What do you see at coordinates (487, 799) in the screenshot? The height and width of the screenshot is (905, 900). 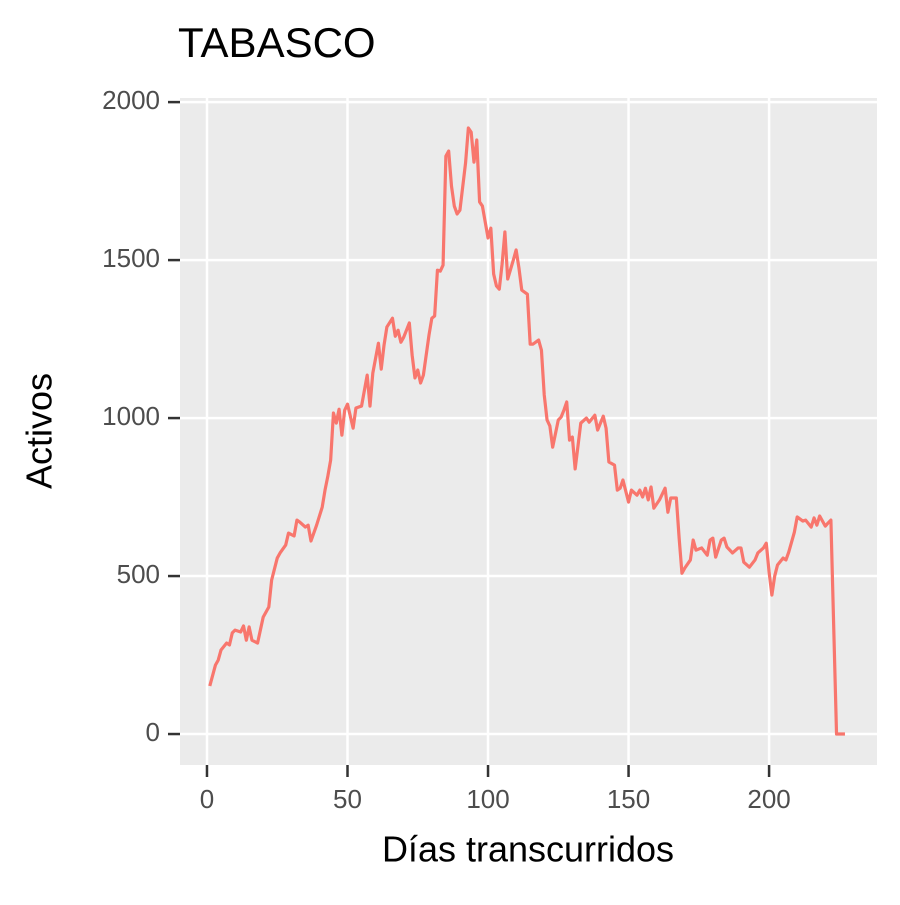 I see `x-tick-label: 100` at bounding box center [487, 799].